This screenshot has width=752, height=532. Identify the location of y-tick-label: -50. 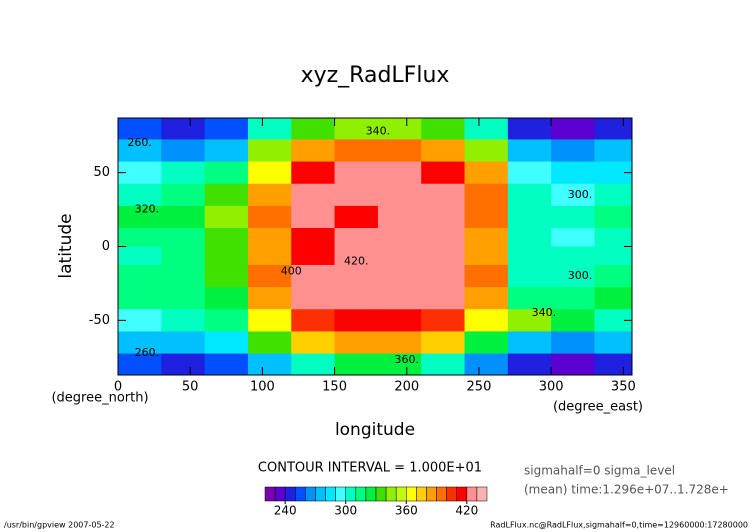
(99, 320).